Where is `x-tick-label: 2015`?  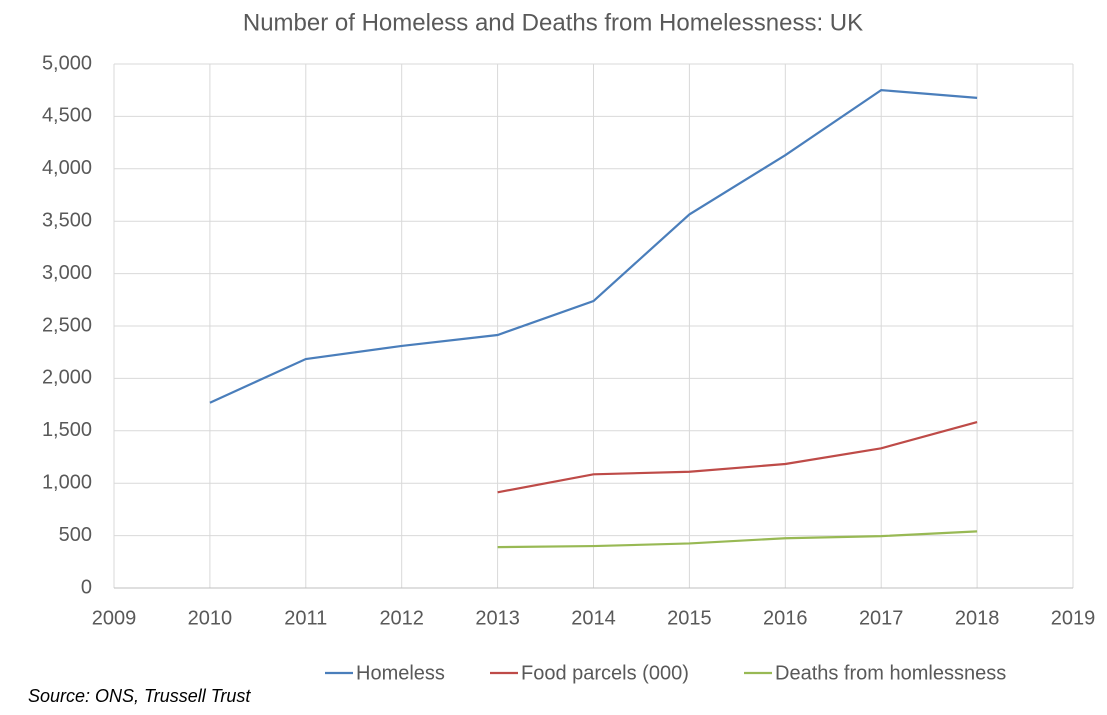
x-tick-label: 2015 is located at coordinates (689, 618).